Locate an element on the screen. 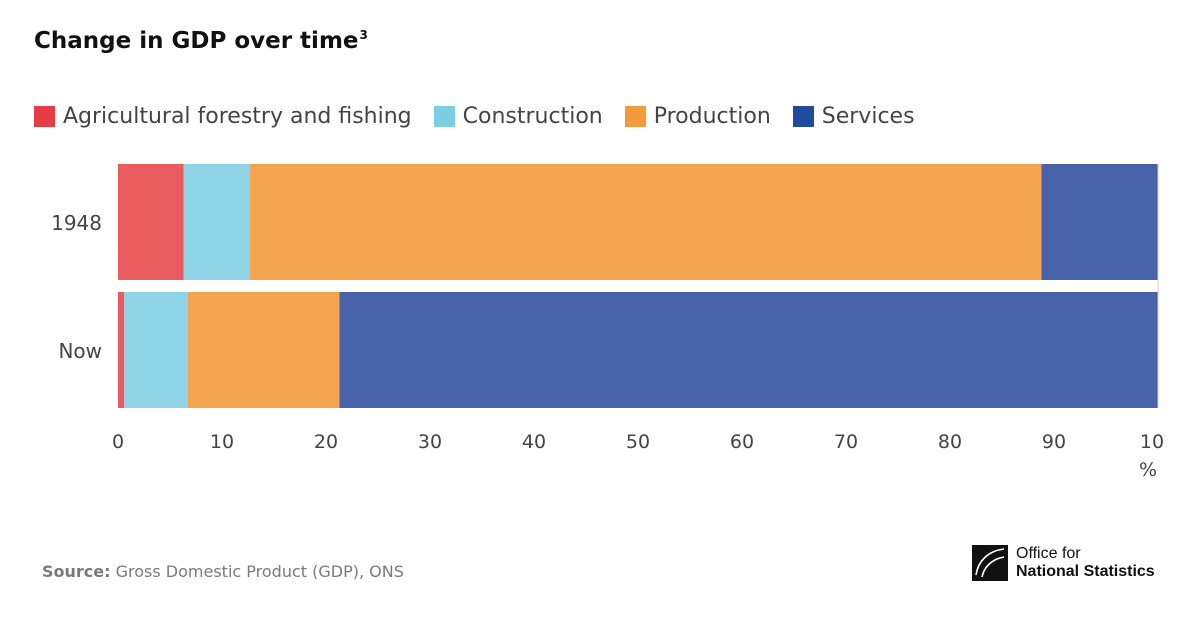 This screenshot has height=627, width=1200. legend-item: Construction is located at coordinates (518, 116).